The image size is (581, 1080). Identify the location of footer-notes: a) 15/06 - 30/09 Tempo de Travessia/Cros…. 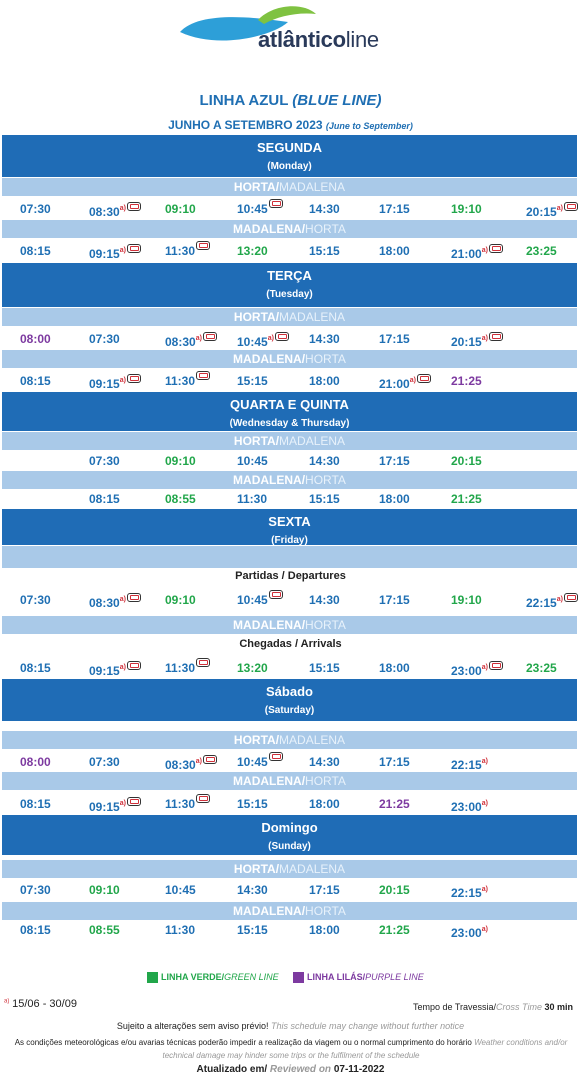
(288, 1005).